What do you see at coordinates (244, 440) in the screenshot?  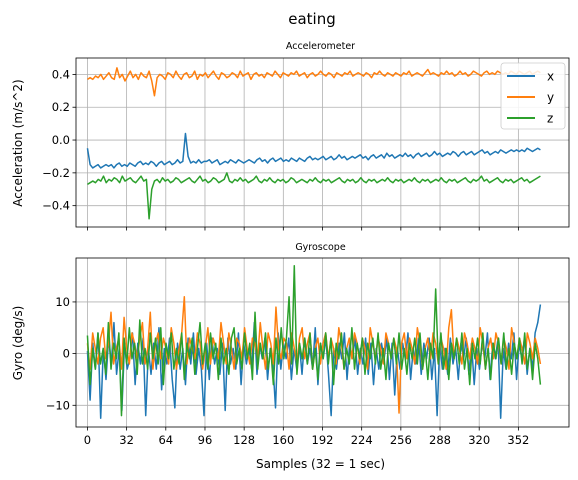 I see `x-tick-label: 128` at bounding box center [244, 440].